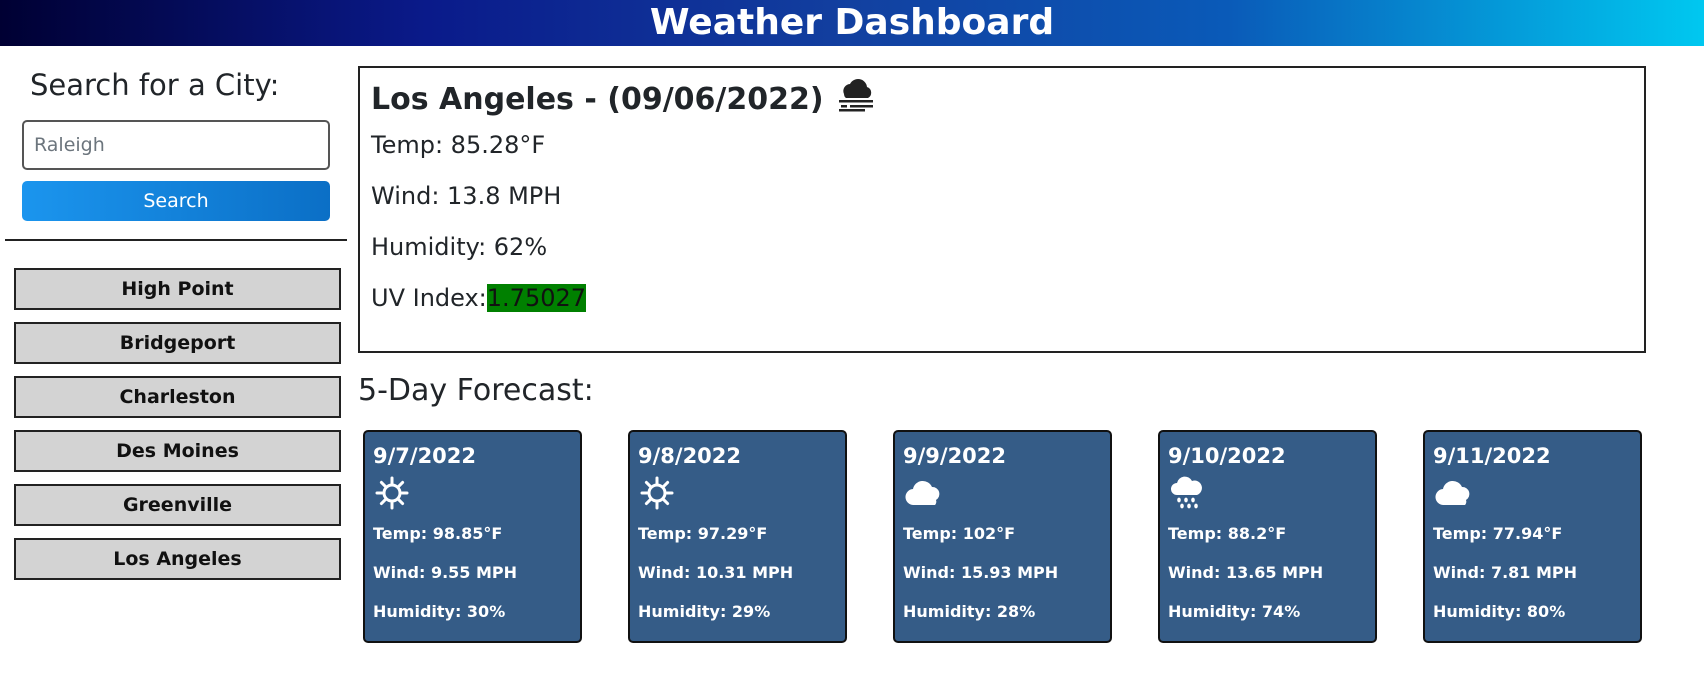 This screenshot has width=1704, height=689. Describe the element at coordinates (176, 145) in the screenshot. I see `city-search-input` at that location.